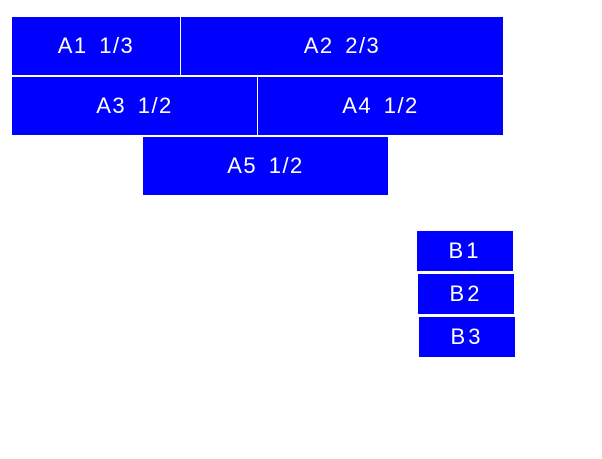 The width and height of the screenshot is (602, 459). Describe the element at coordinates (134, 106) in the screenshot. I see `box-a3: A3 1/2` at that location.